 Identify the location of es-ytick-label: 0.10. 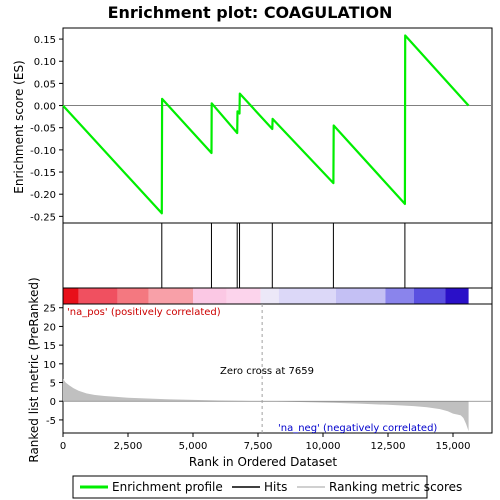
(45, 62).